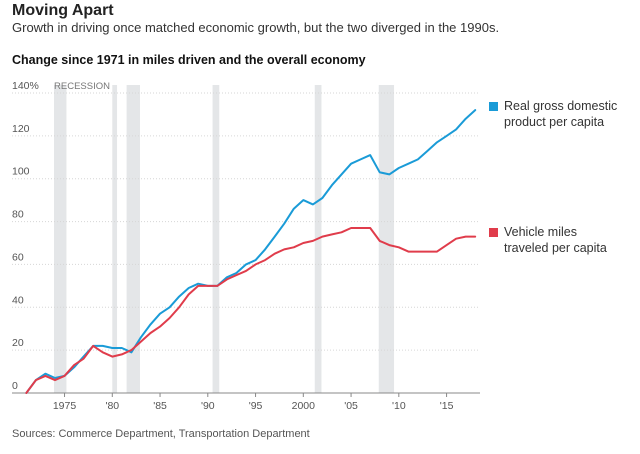 Image resolution: width=640 pixels, height=454 pixels. Describe the element at coordinates (18, 300) in the screenshot. I see `y-tick-label: 40` at that location.